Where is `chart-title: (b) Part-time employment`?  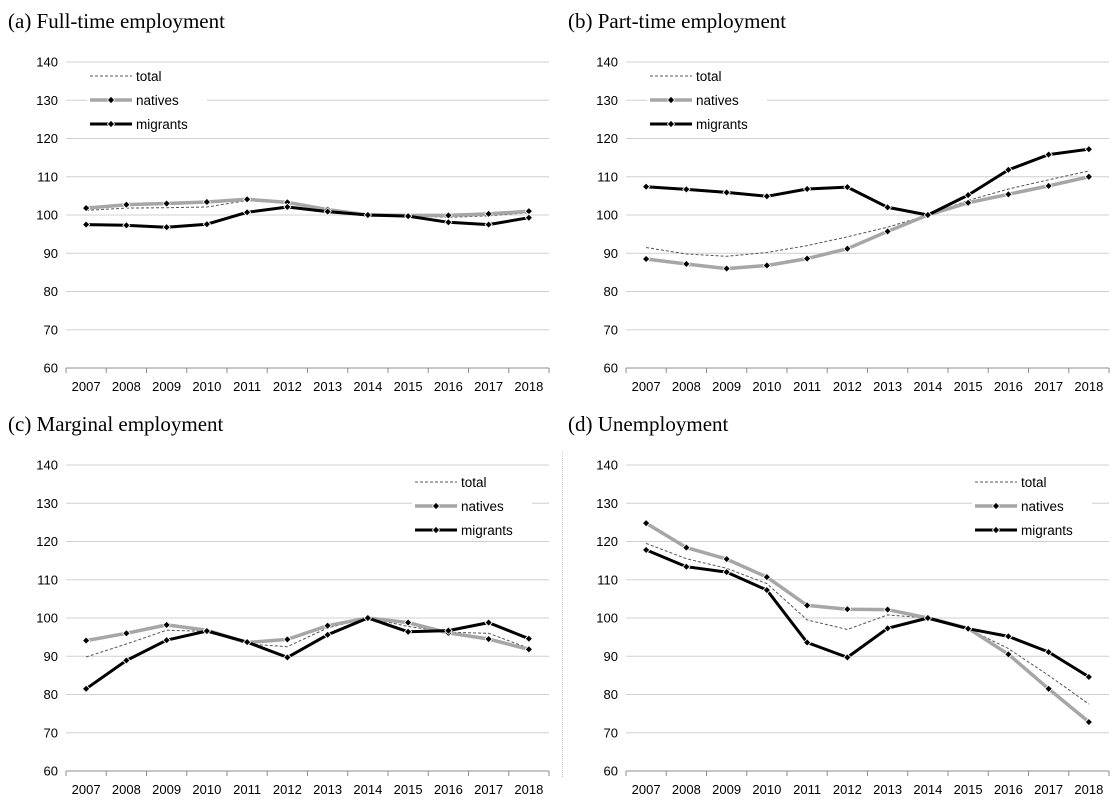
chart-title: (b) Part-time employment is located at coordinates (677, 21).